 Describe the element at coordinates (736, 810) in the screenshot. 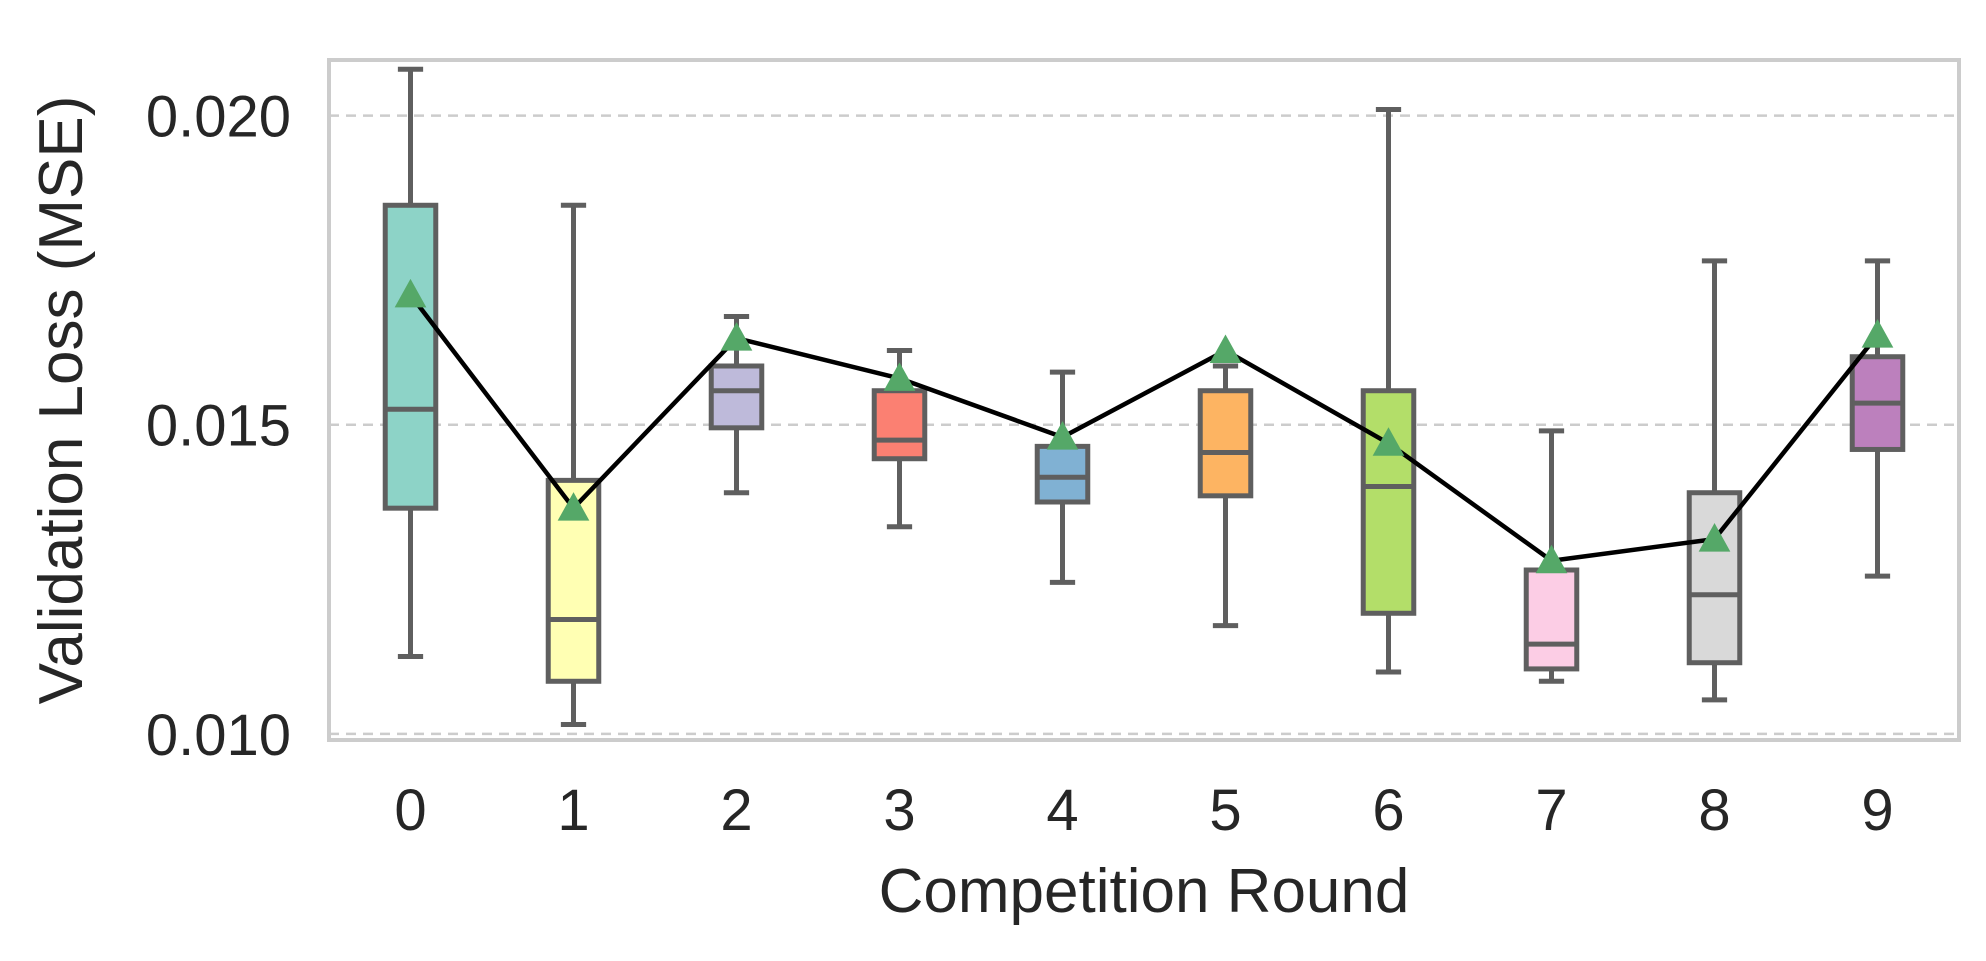

I see `x-tick-label: 2` at that location.